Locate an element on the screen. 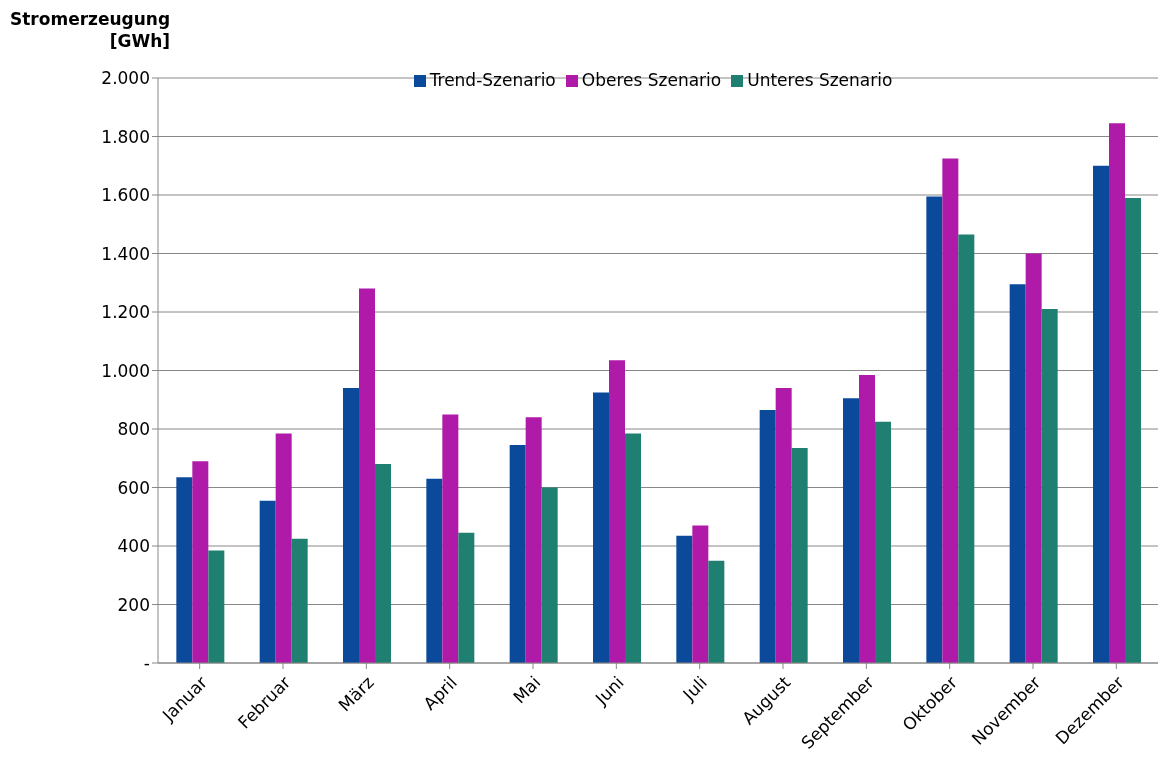 Image resolution: width=1166 pixels, height=767 pixels. legend-label: Trend-Szenario is located at coordinates (492, 80).